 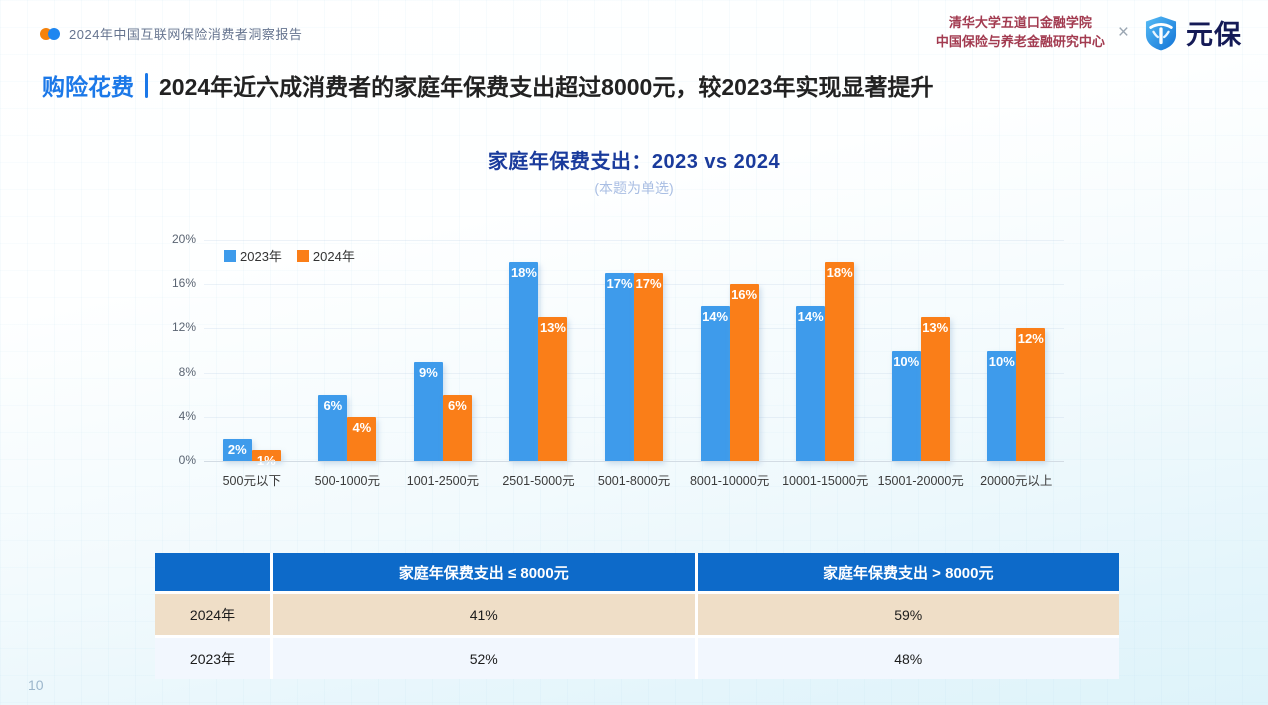 What do you see at coordinates (1020, 22) in the screenshot?
I see `org-line-1: 清华大学五道口金融学院` at bounding box center [1020, 22].